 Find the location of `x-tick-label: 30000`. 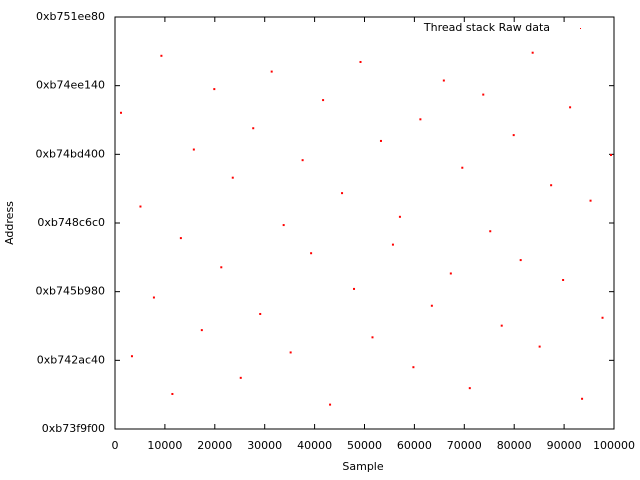

x-tick-label: 30000 is located at coordinates (264, 445).